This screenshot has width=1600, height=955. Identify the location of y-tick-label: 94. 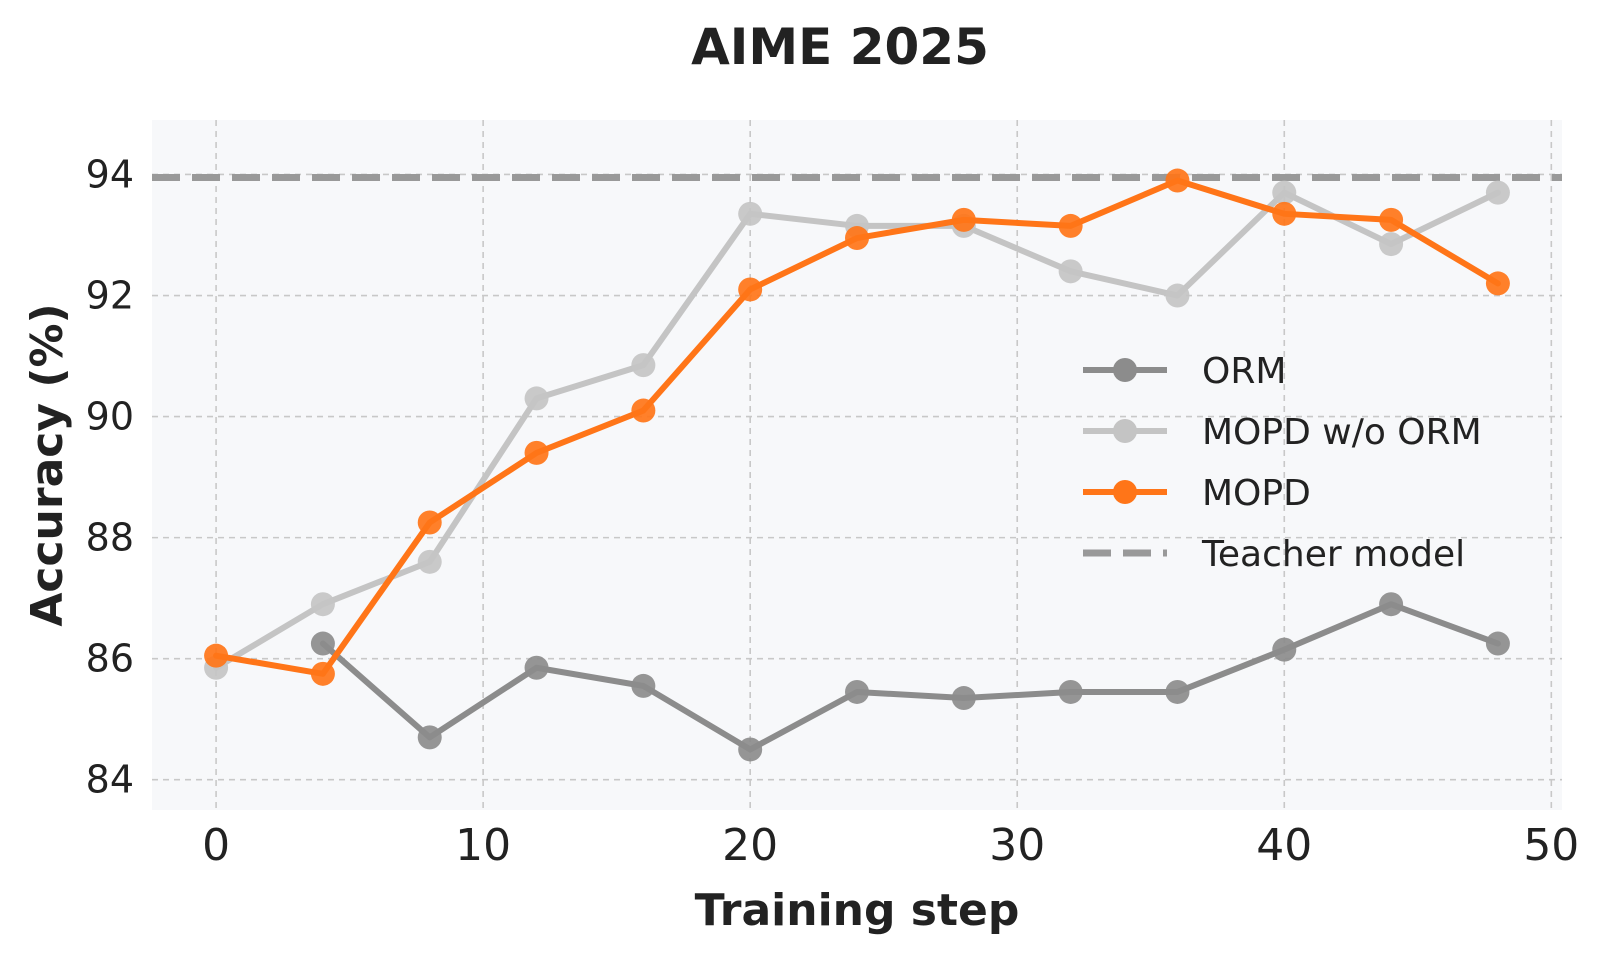
(110, 174).